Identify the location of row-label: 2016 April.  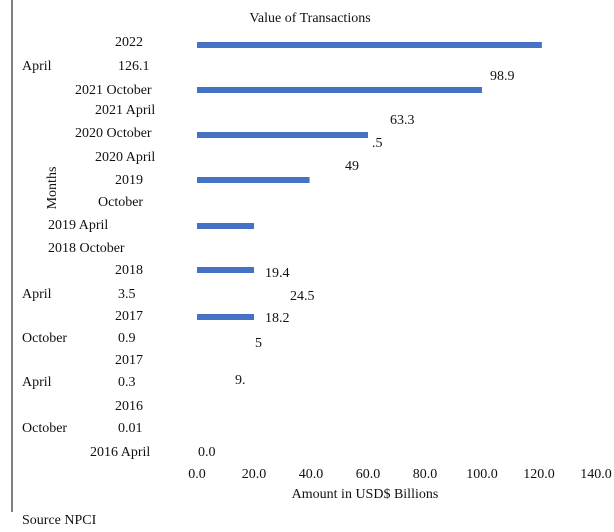
(120, 452).